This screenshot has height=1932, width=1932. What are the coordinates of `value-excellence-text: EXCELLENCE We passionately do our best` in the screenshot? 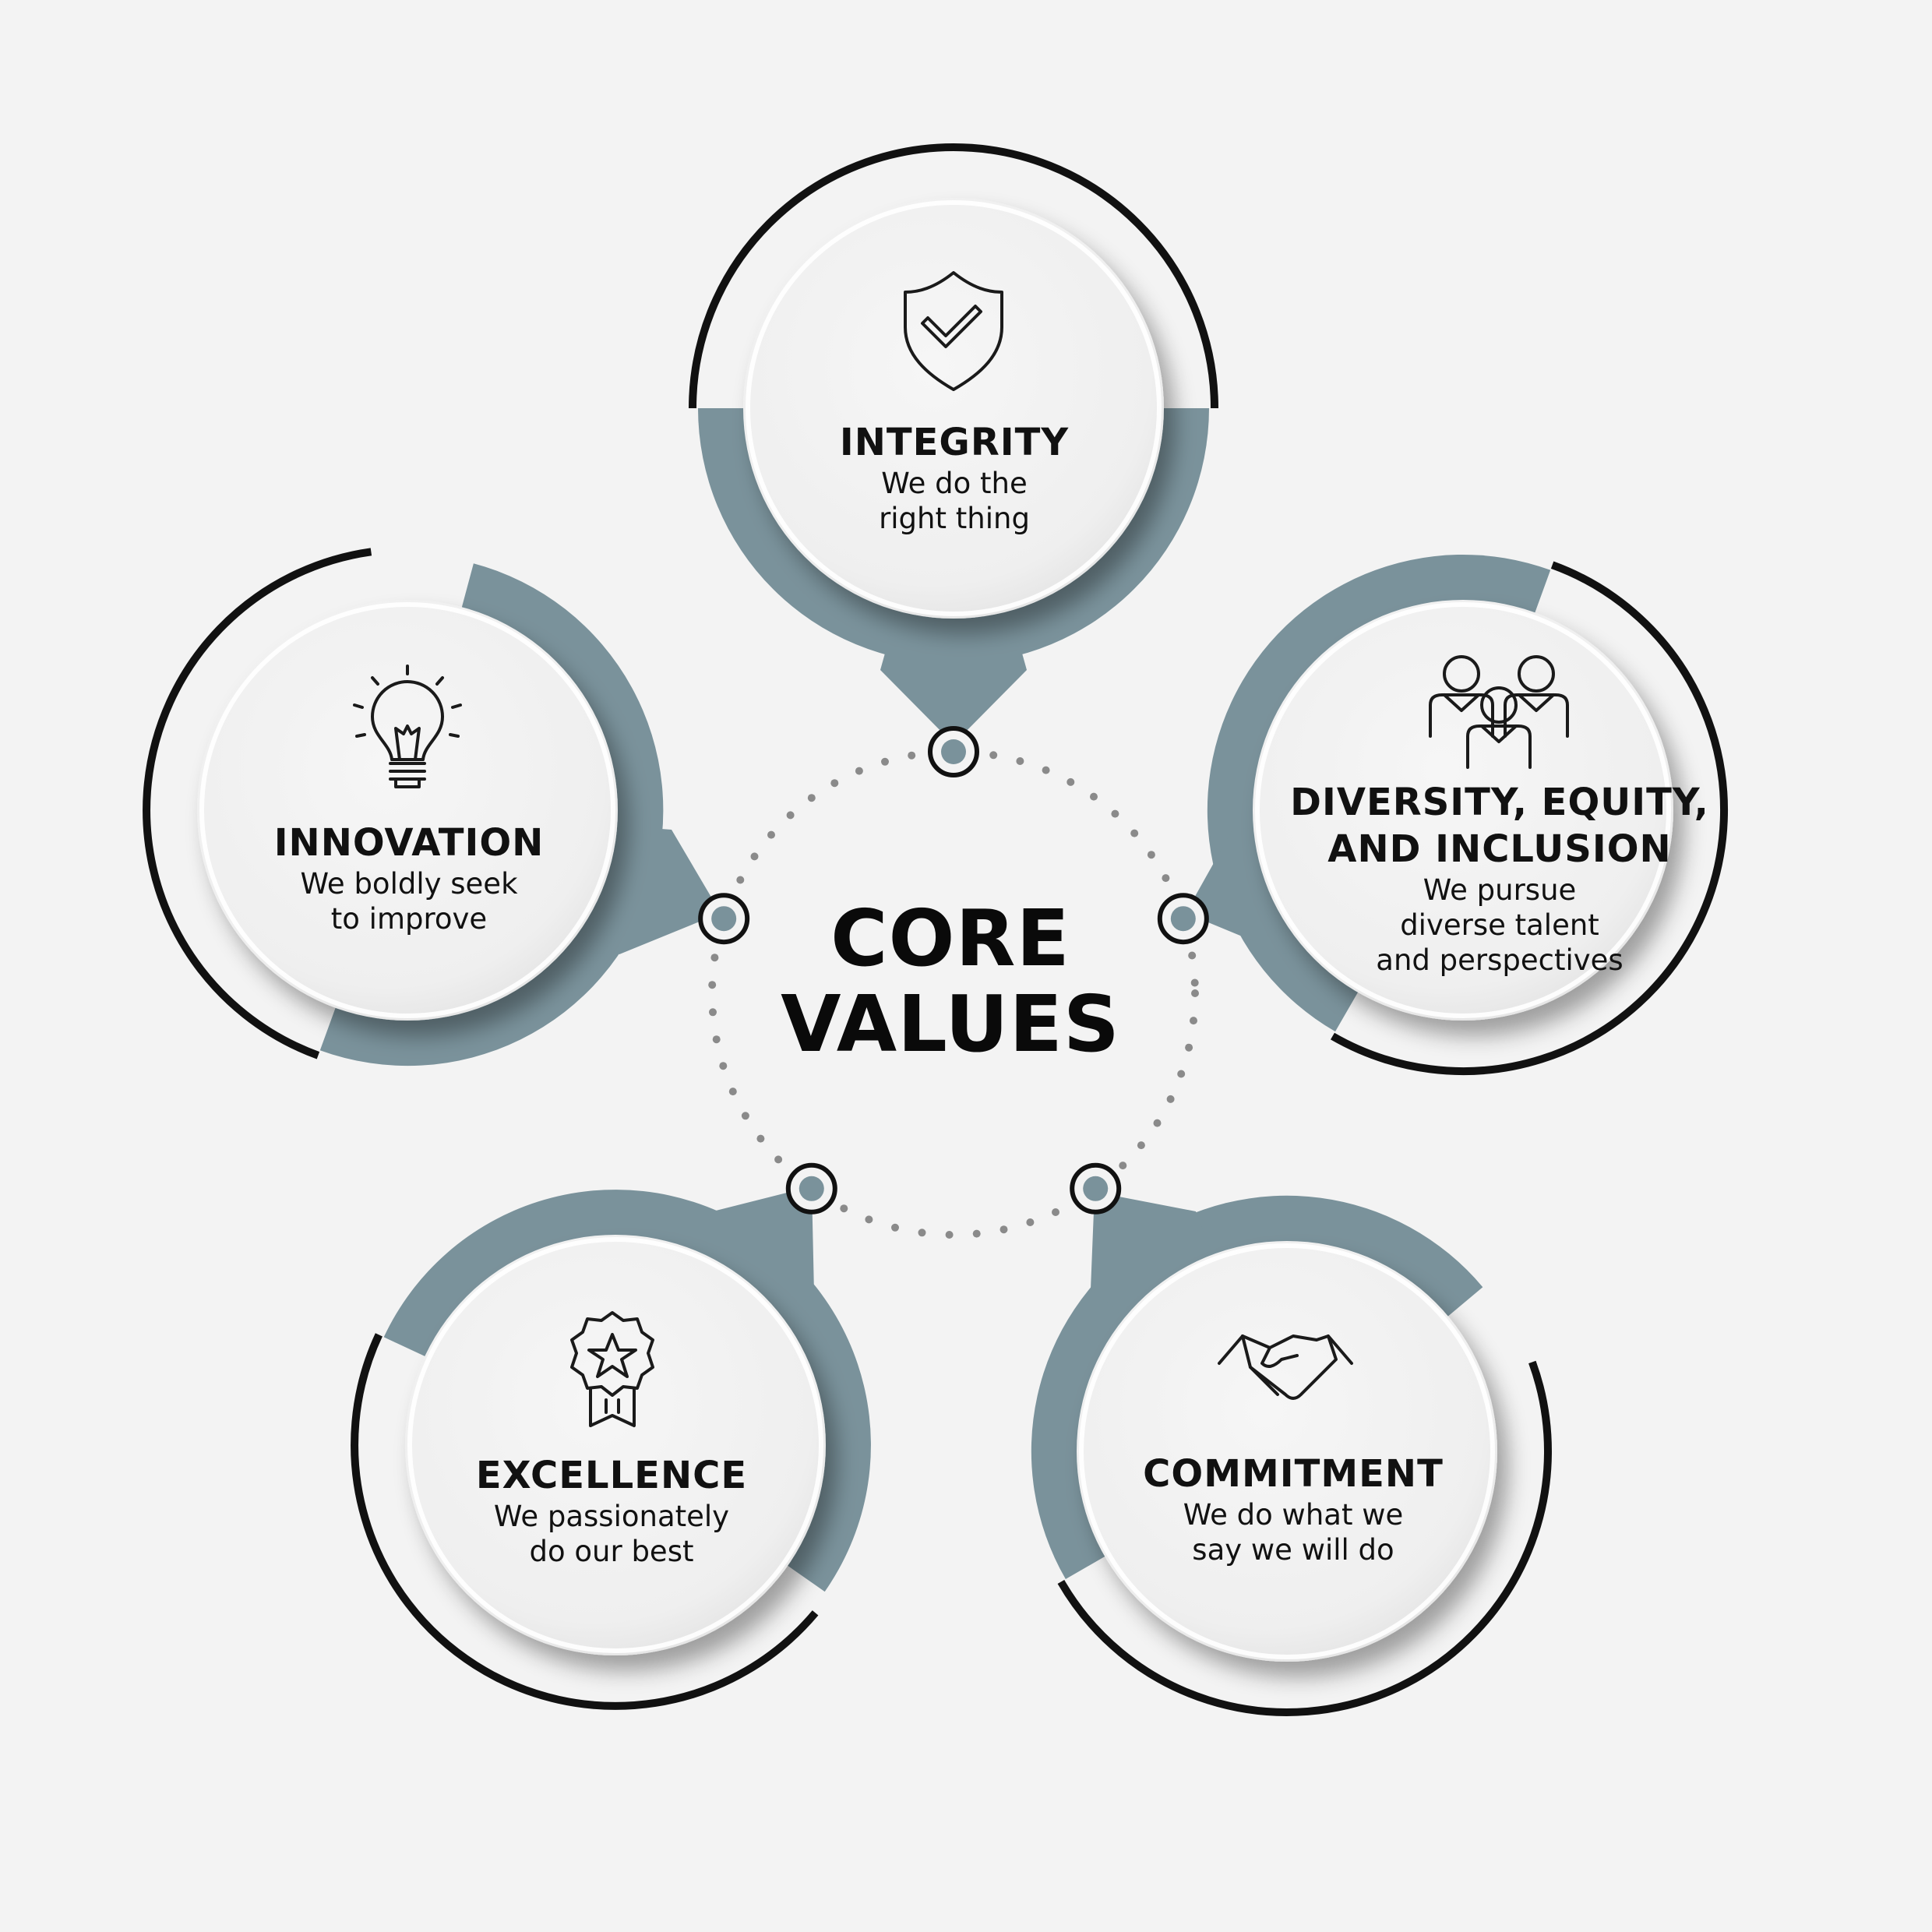 It's located at (612, 1511).